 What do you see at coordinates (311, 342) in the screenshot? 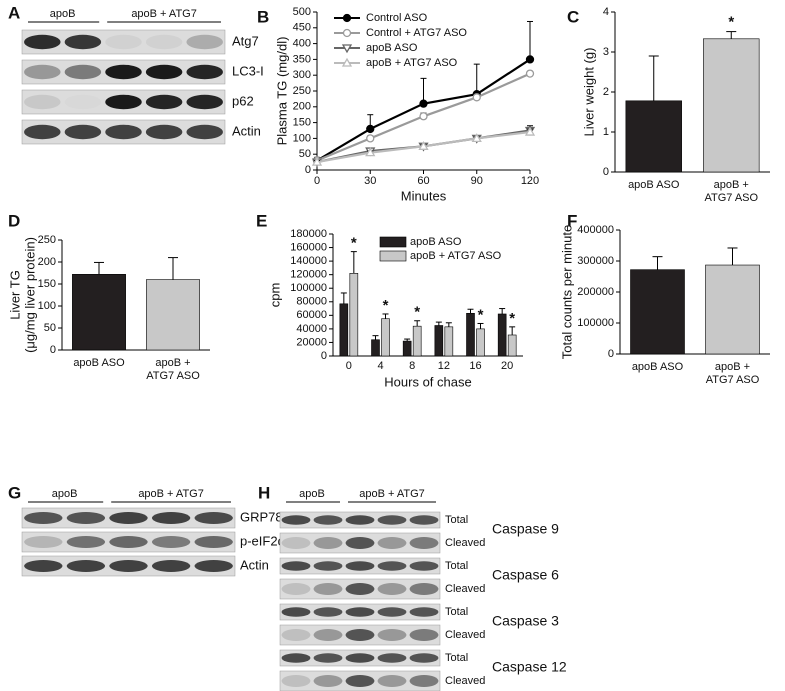
I see `y-tick-label: 20000` at bounding box center [311, 342].